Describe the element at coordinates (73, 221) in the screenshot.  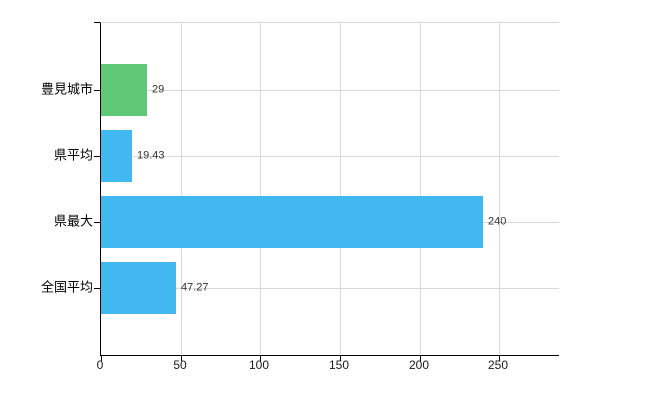
I see `category-label-2: 県最大` at that location.